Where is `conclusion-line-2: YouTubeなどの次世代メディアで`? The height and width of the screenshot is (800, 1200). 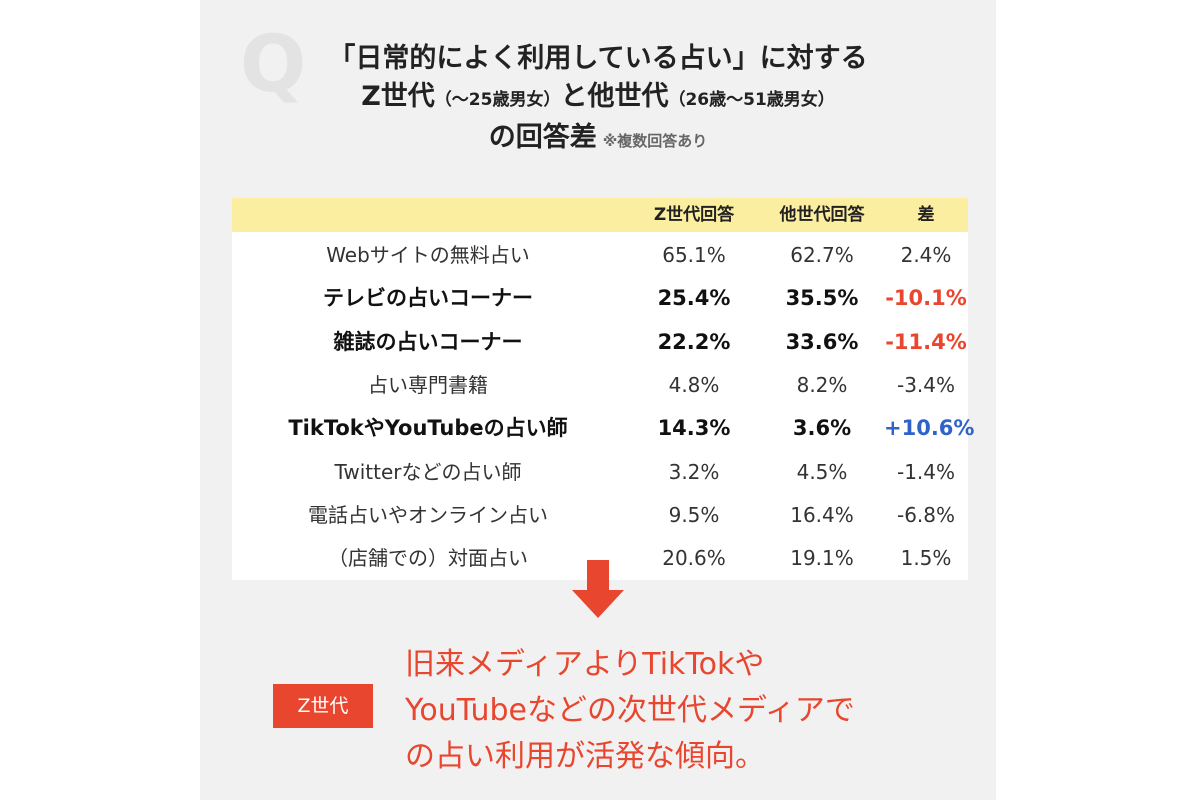 conclusion-line-2: YouTubeなどの次世代メディアで is located at coordinates (630, 710).